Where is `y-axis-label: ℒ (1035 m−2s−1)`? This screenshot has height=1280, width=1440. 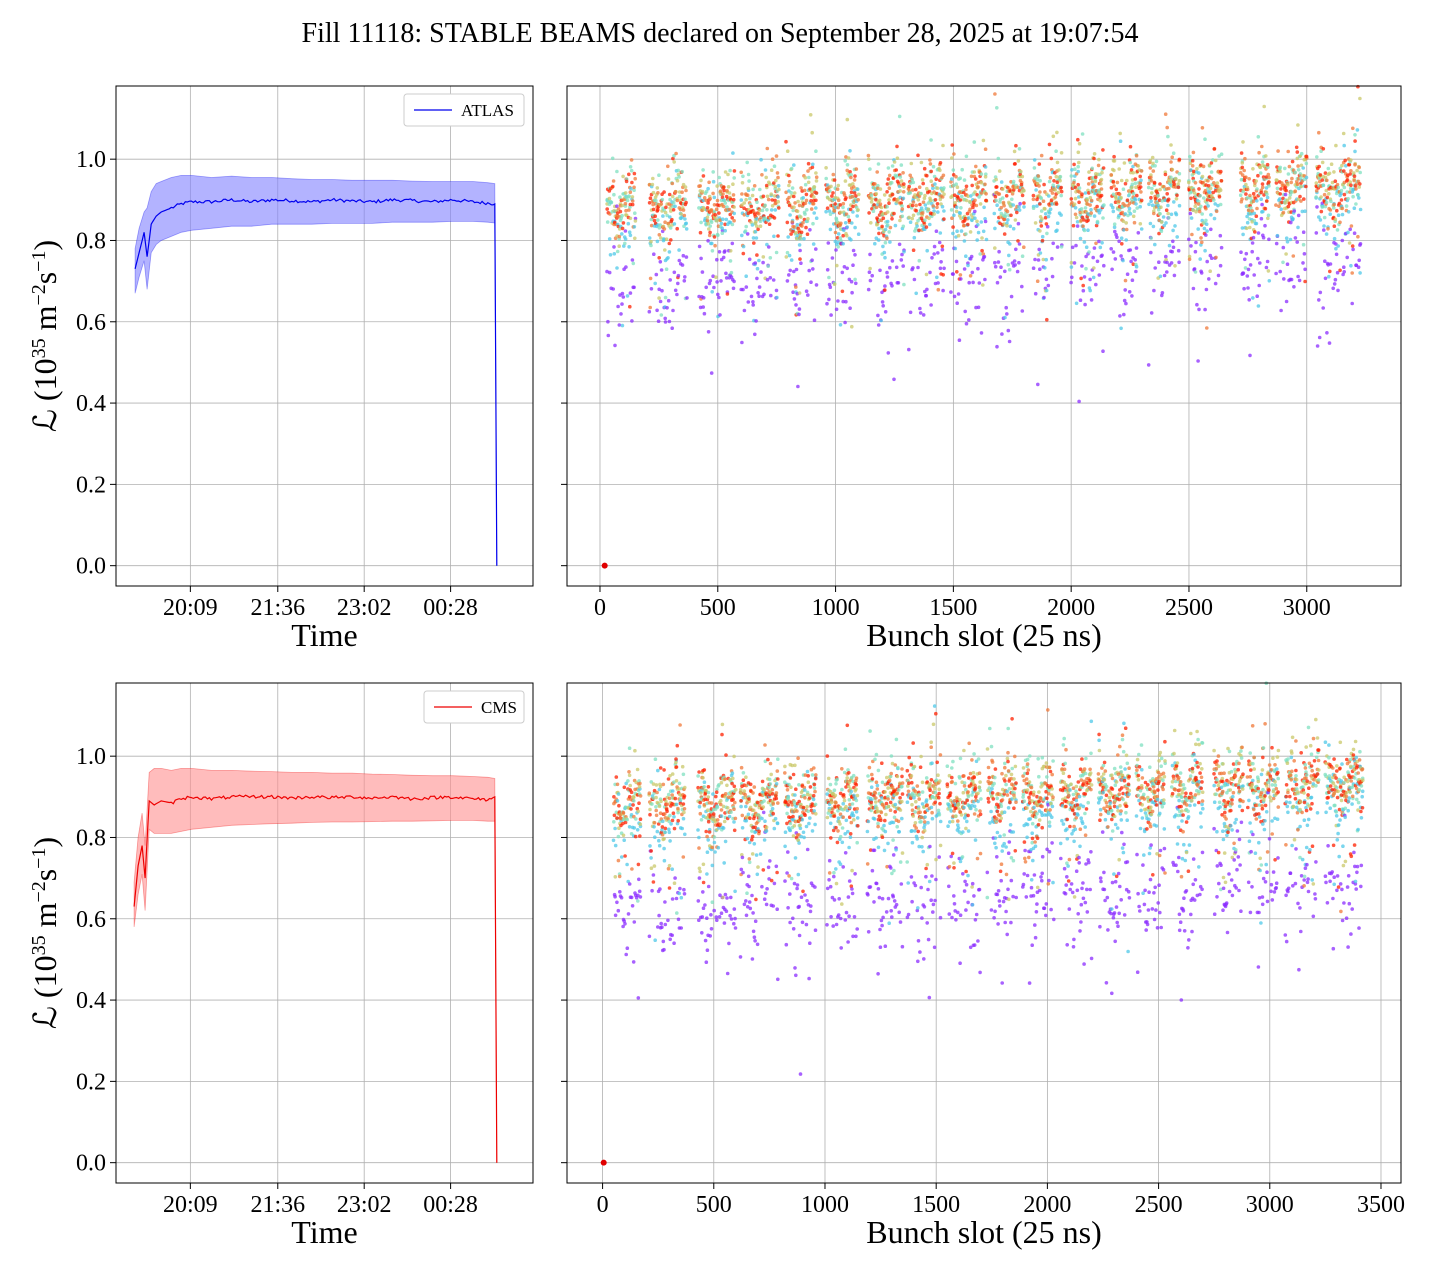
y-axis-label: ℒ (1035 m−2s−1) is located at coordinates (45, 336).